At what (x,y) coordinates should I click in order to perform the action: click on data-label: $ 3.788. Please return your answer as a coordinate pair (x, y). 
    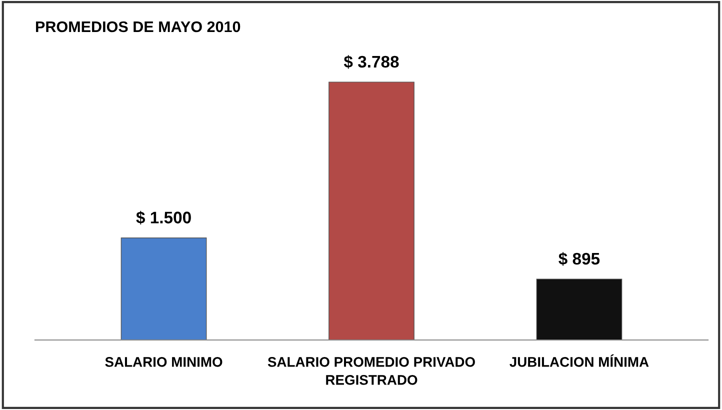
    Looking at the image, I should click on (371, 62).